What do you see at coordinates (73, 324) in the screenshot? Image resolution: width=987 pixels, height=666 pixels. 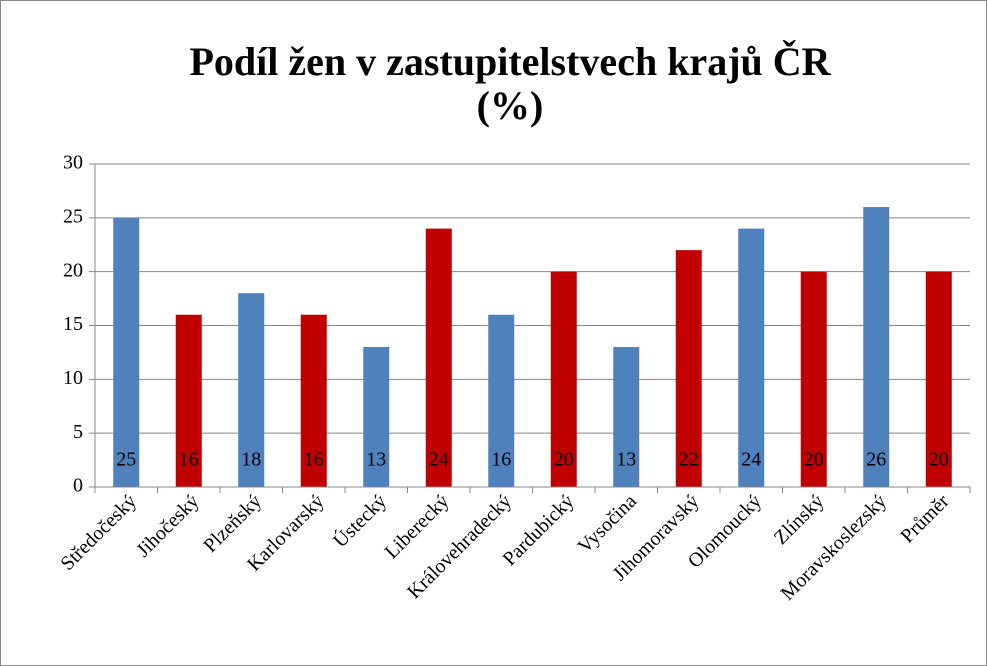 I see `y-tick-label: 15` at bounding box center [73, 324].